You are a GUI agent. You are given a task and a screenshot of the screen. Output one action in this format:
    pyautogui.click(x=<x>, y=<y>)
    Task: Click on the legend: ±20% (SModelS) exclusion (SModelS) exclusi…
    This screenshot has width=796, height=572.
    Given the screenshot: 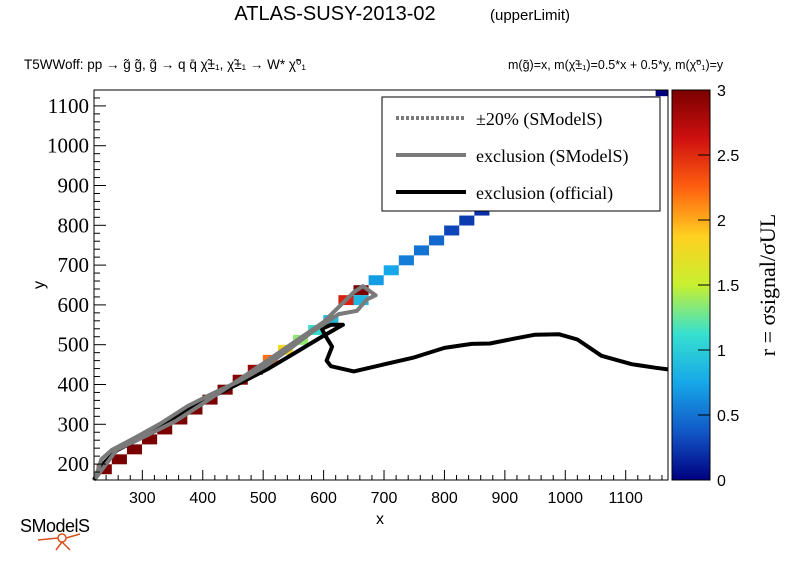 What is the action you would take?
    pyautogui.click(x=521, y=154)
    